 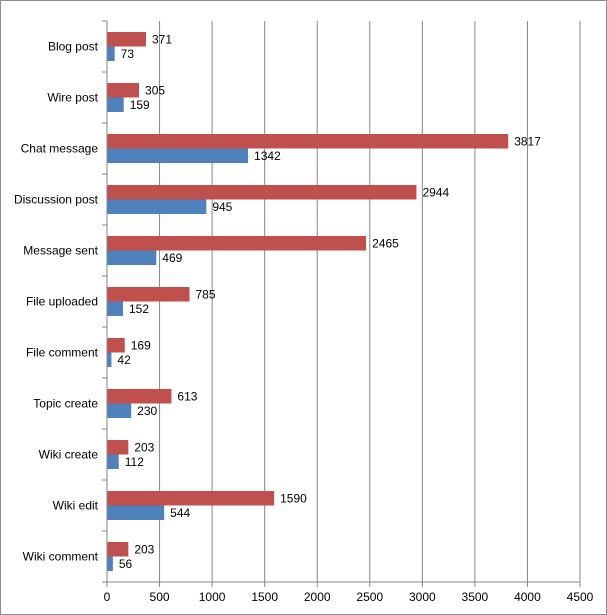 I want to click on data-label-chat-message-series-1: 3817, so click(x=527, y=141).